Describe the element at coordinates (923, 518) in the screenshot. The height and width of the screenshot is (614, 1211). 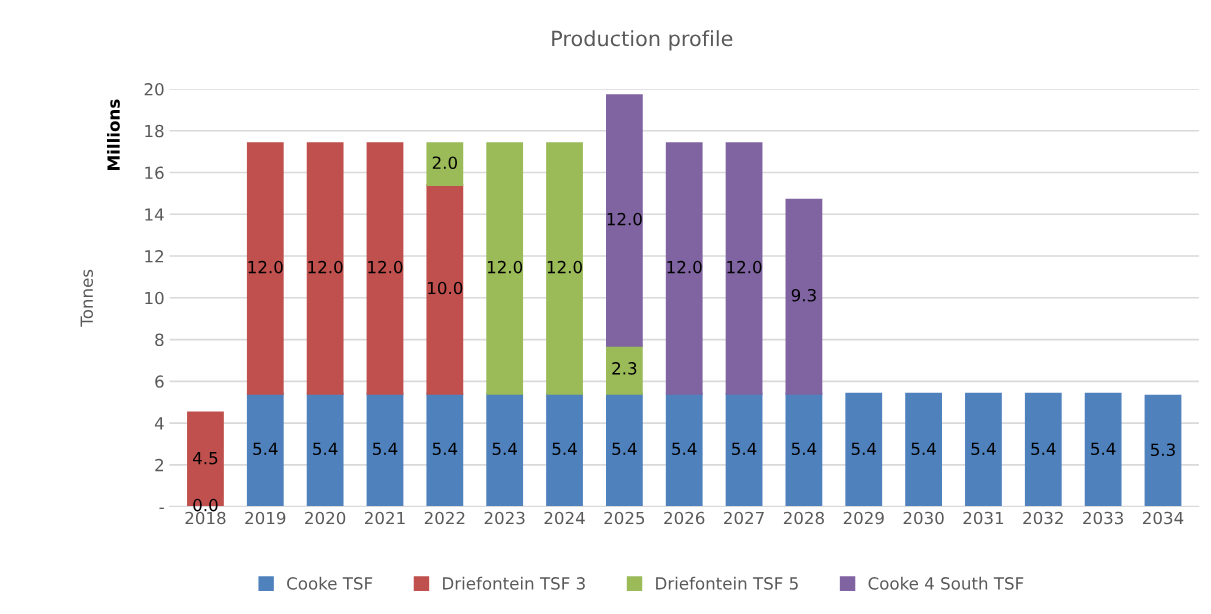
I see `x-tick-label: 2030` at that location.